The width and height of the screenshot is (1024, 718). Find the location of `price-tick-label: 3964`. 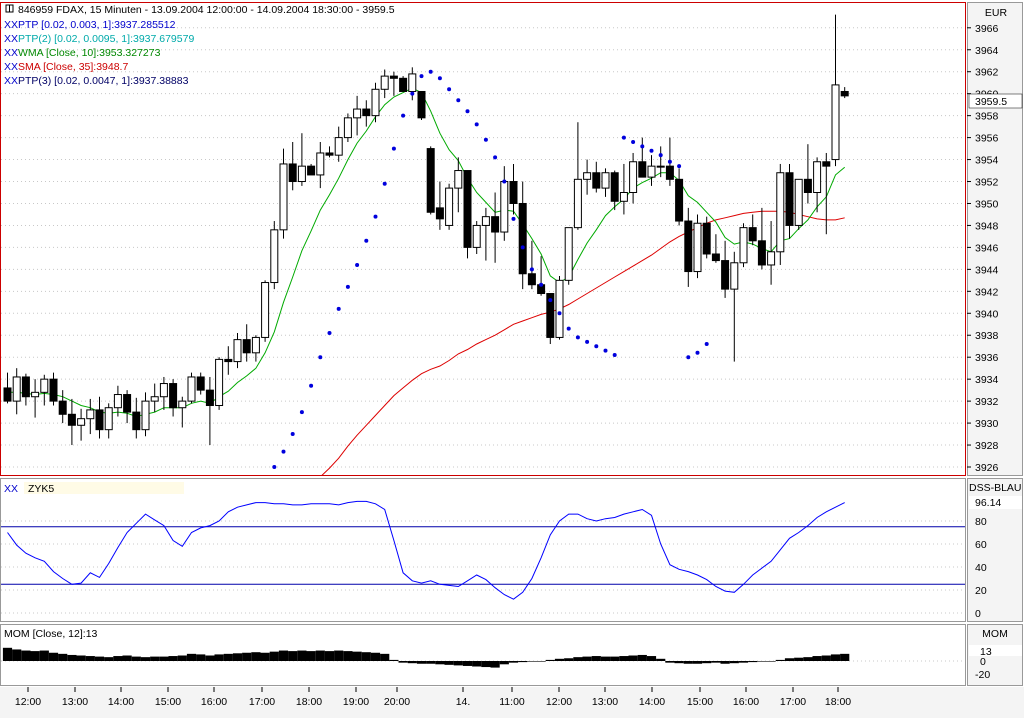

price-tick-label: 3964 is located at coordinates (987, 51).